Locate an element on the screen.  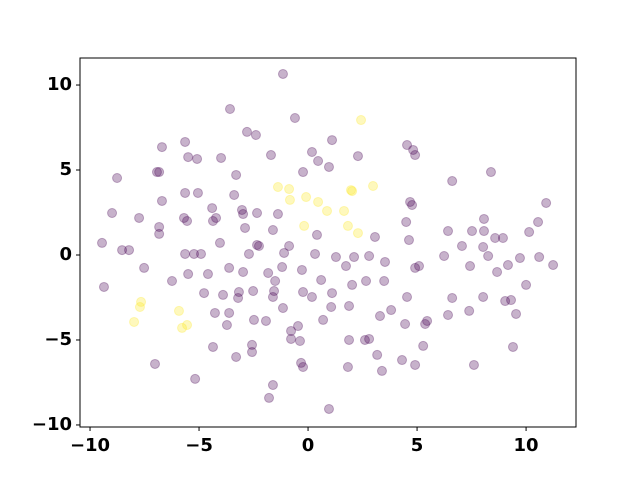
y-tick-label: −10 is located at coordinates (52, 424).